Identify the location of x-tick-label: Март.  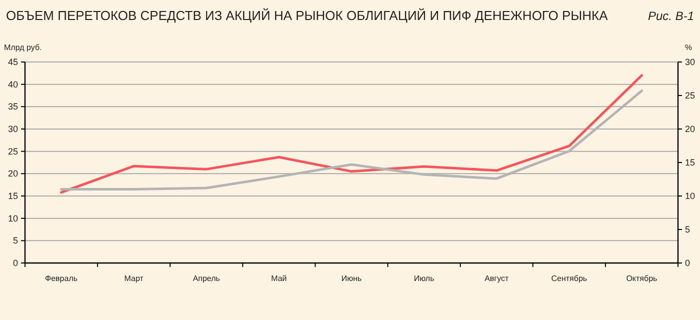
(134, 278).